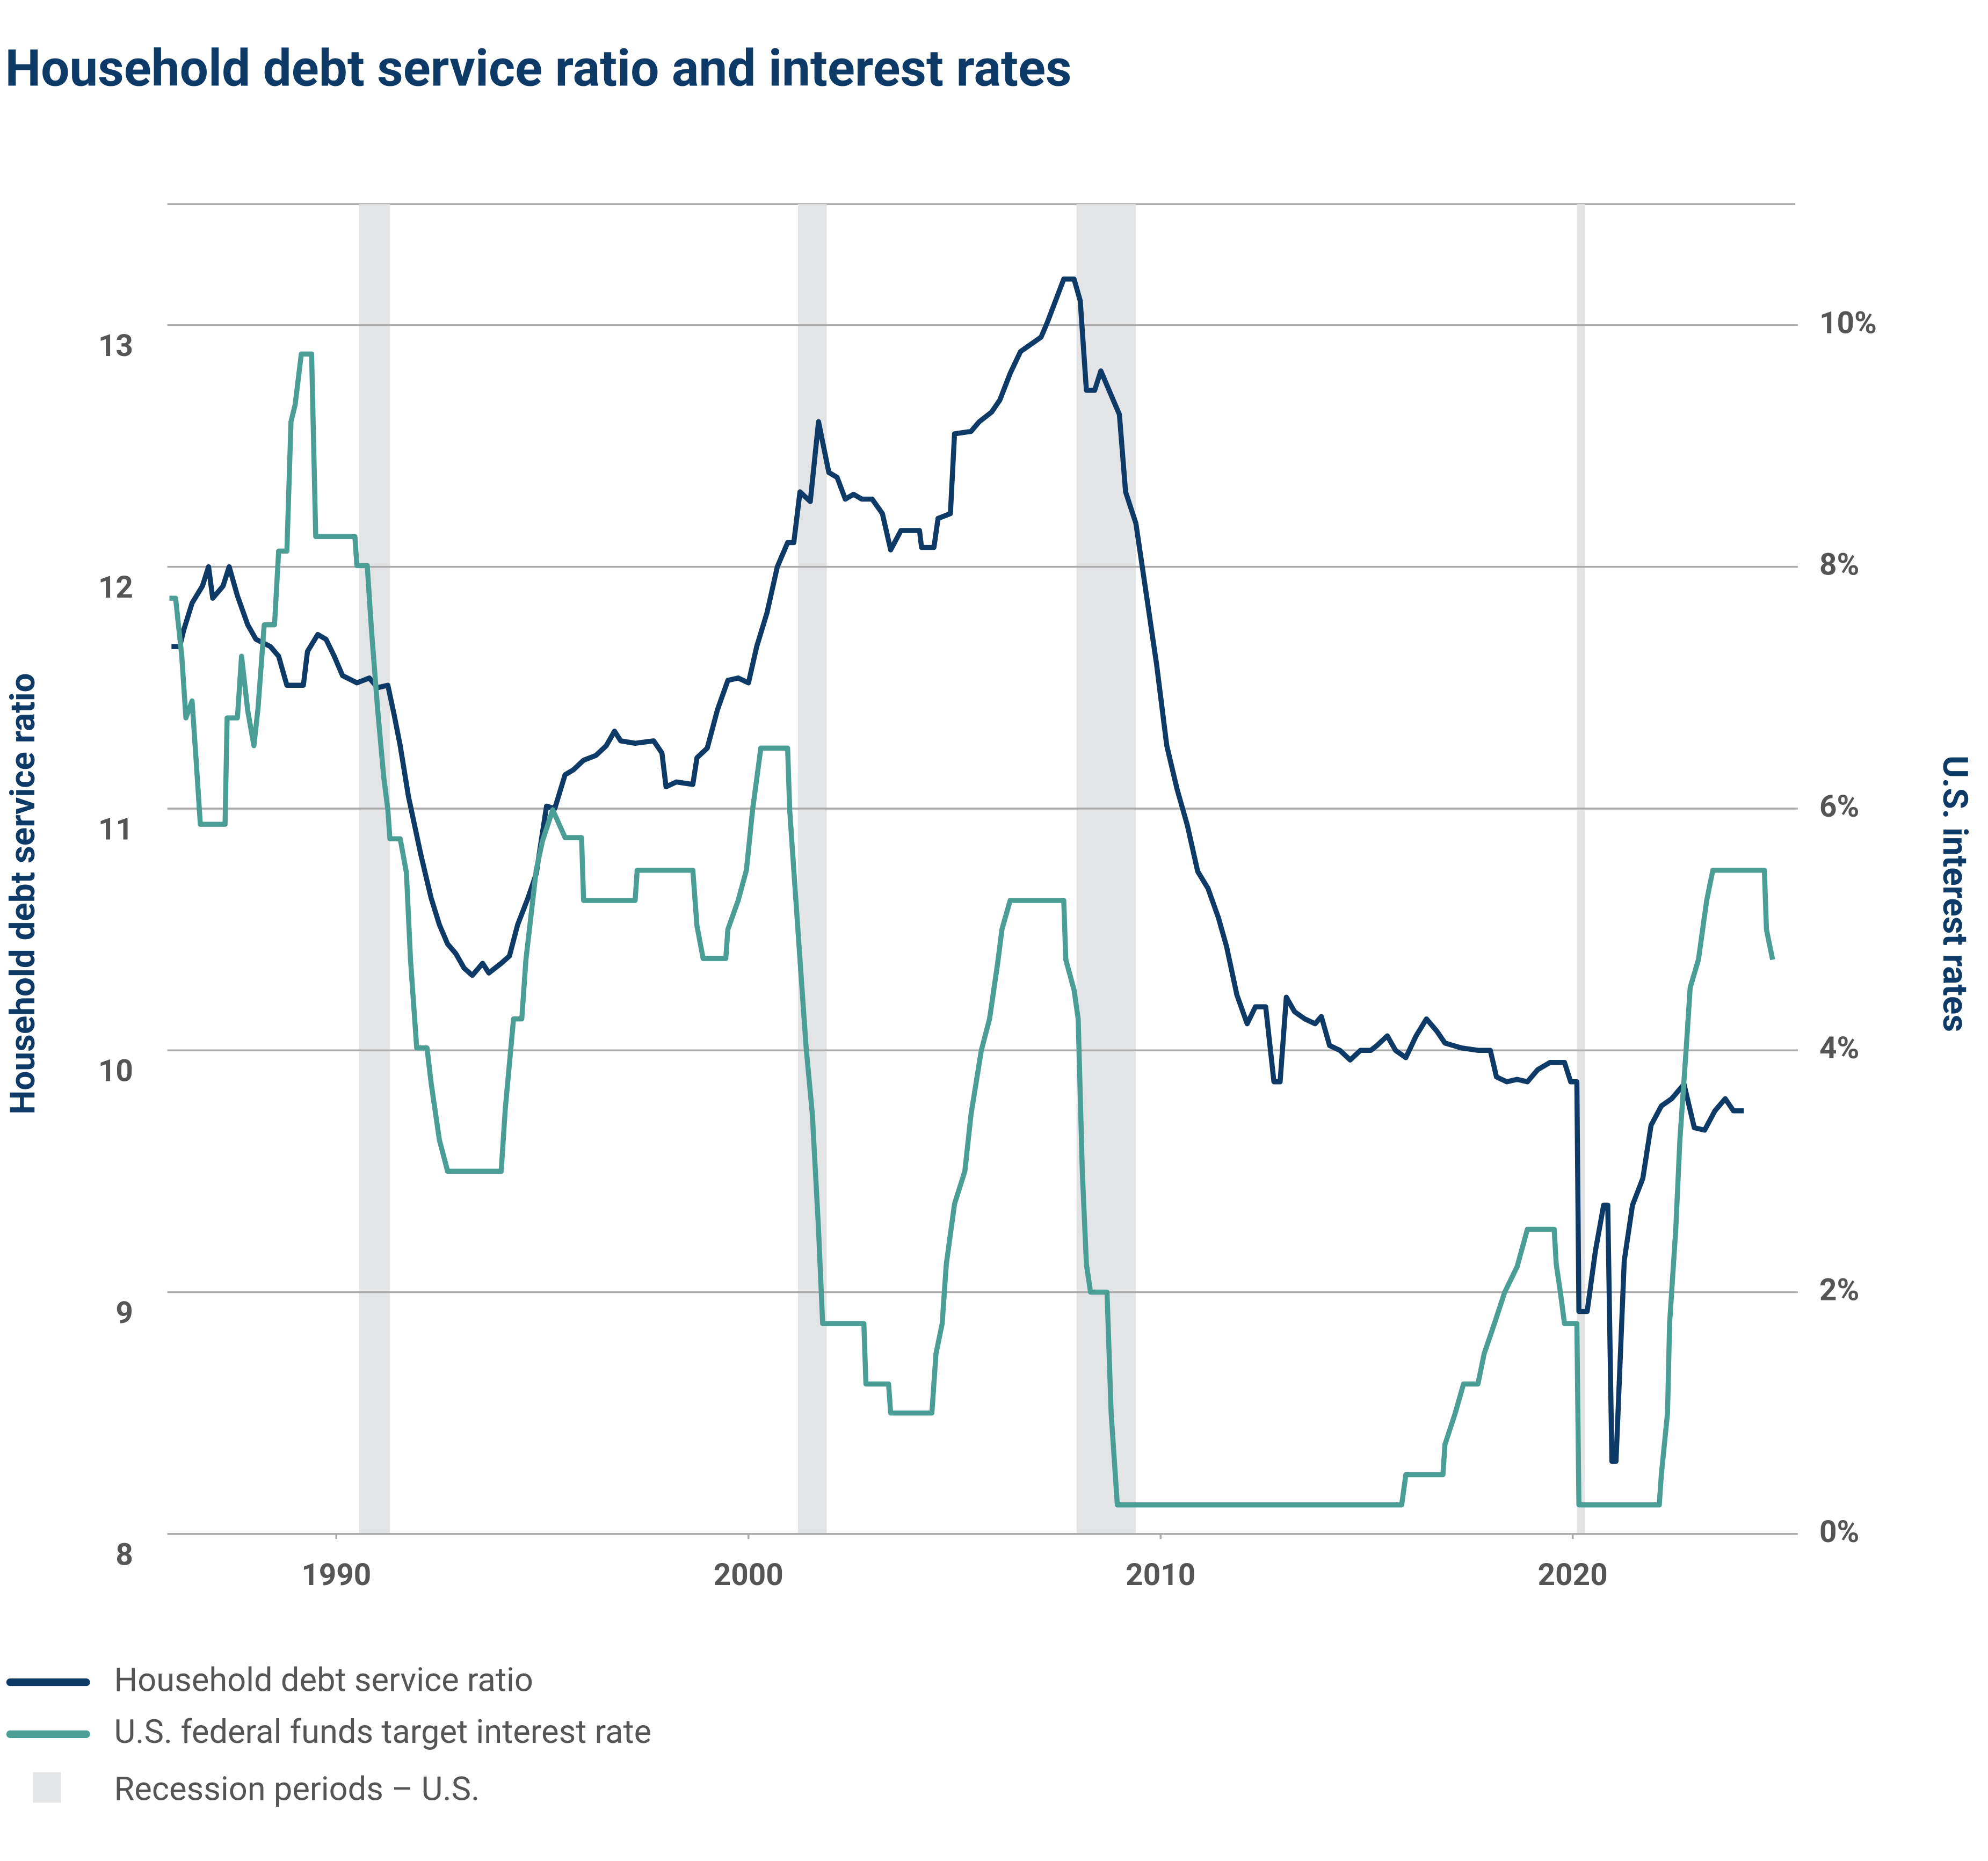 The height and width of the screenshot is (1861, 1988). I want to click on y-axis-title: Household debt service ratio, so click(23, 893).